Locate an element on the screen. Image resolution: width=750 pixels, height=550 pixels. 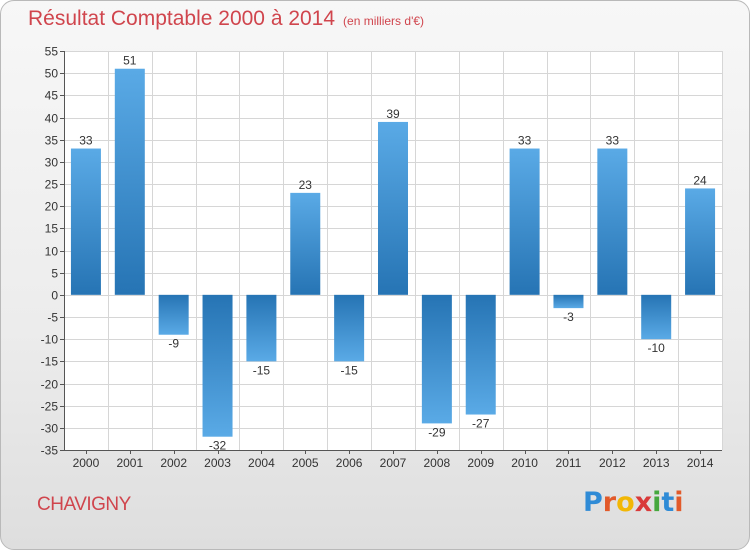
logo-letter: o is located at coordinates (625, 502).